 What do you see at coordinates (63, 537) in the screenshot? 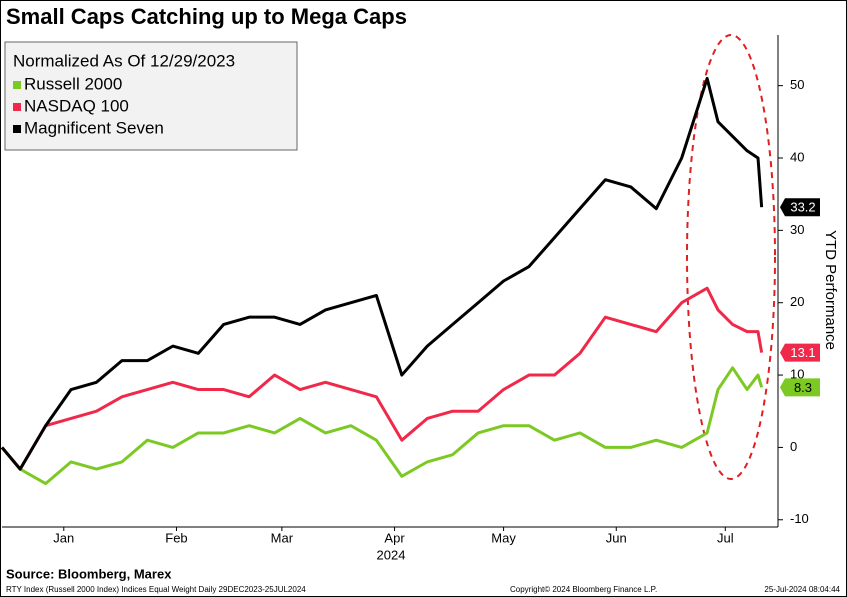
I see `x-tick-label: Jan` at bounding box center [63, 537].